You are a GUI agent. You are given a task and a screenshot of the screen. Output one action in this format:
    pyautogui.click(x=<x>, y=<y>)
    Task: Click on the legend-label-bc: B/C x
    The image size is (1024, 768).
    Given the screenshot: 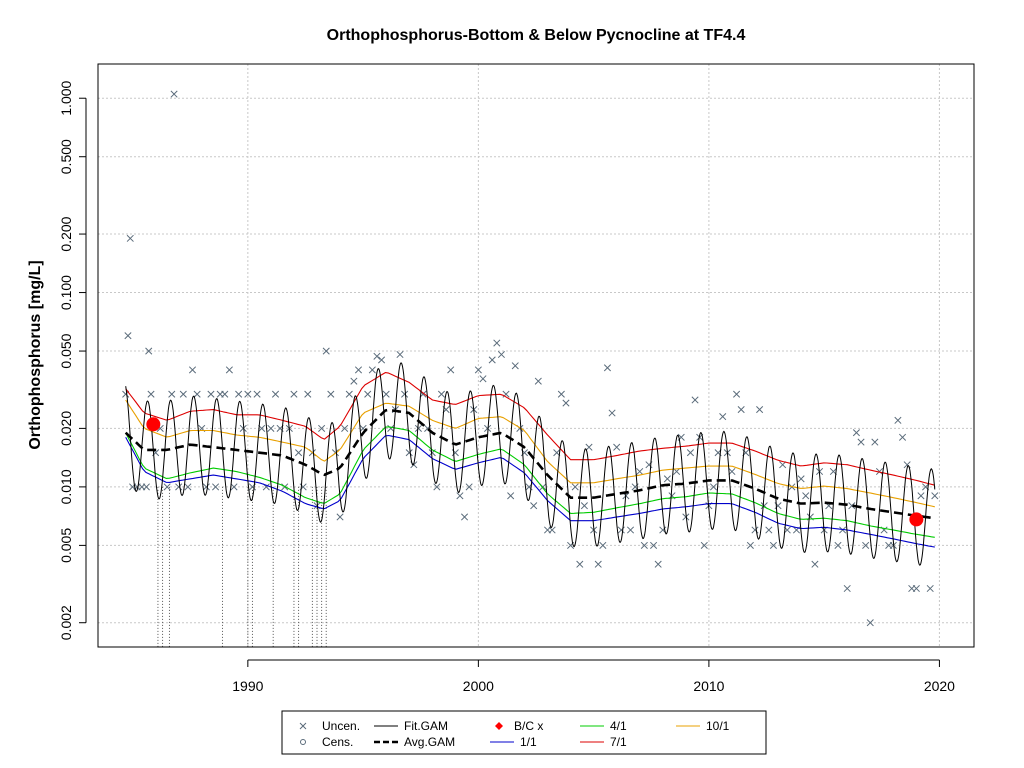 What is the action you would take?
    pyautogui.click(x=528, y=726)
    